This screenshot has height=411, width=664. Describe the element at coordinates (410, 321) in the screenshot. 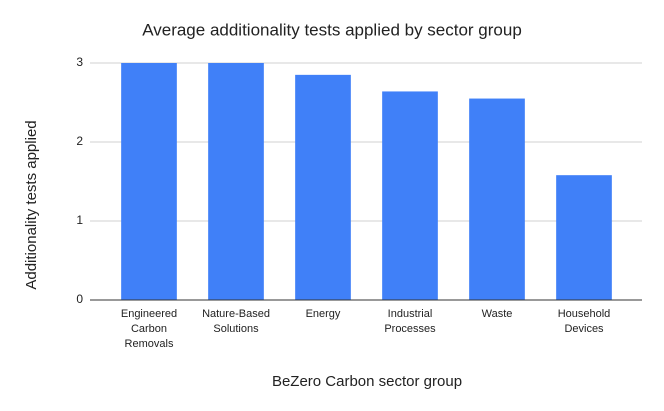

I see `x-tick-label: Industrial Processes` at that location.